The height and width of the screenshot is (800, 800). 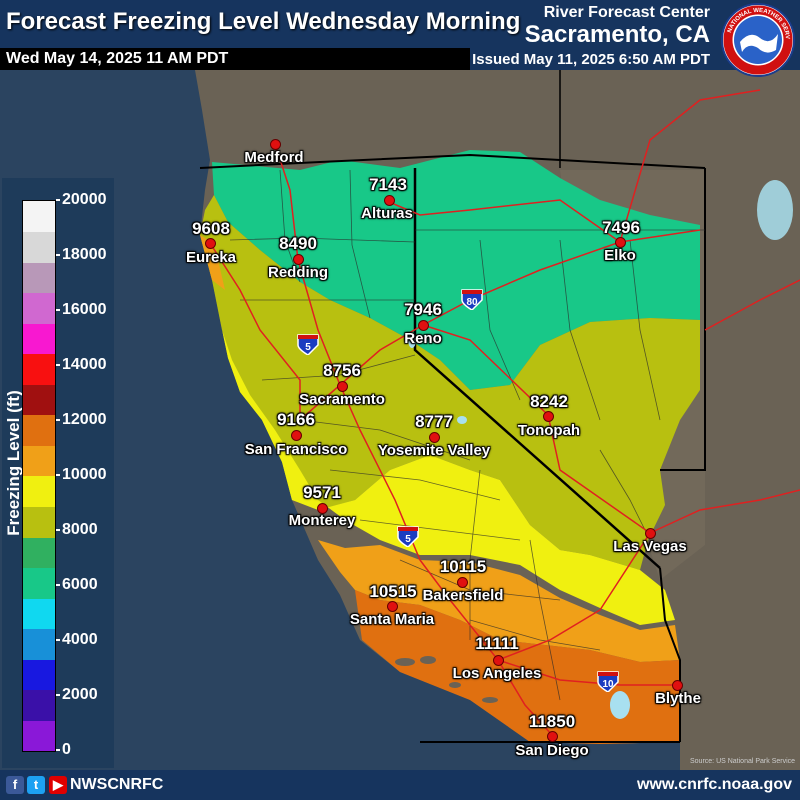 I want to click on station-name-sacramento: Sacramento, so click(x=342, y=399).